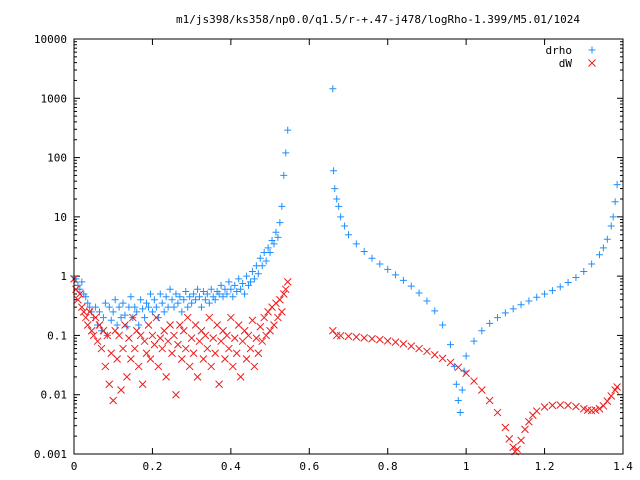  What do you see at coordinates (57, 335) in the screenshot?
I see `y-tick-label: 0.1` at bounding box center [57, 335].